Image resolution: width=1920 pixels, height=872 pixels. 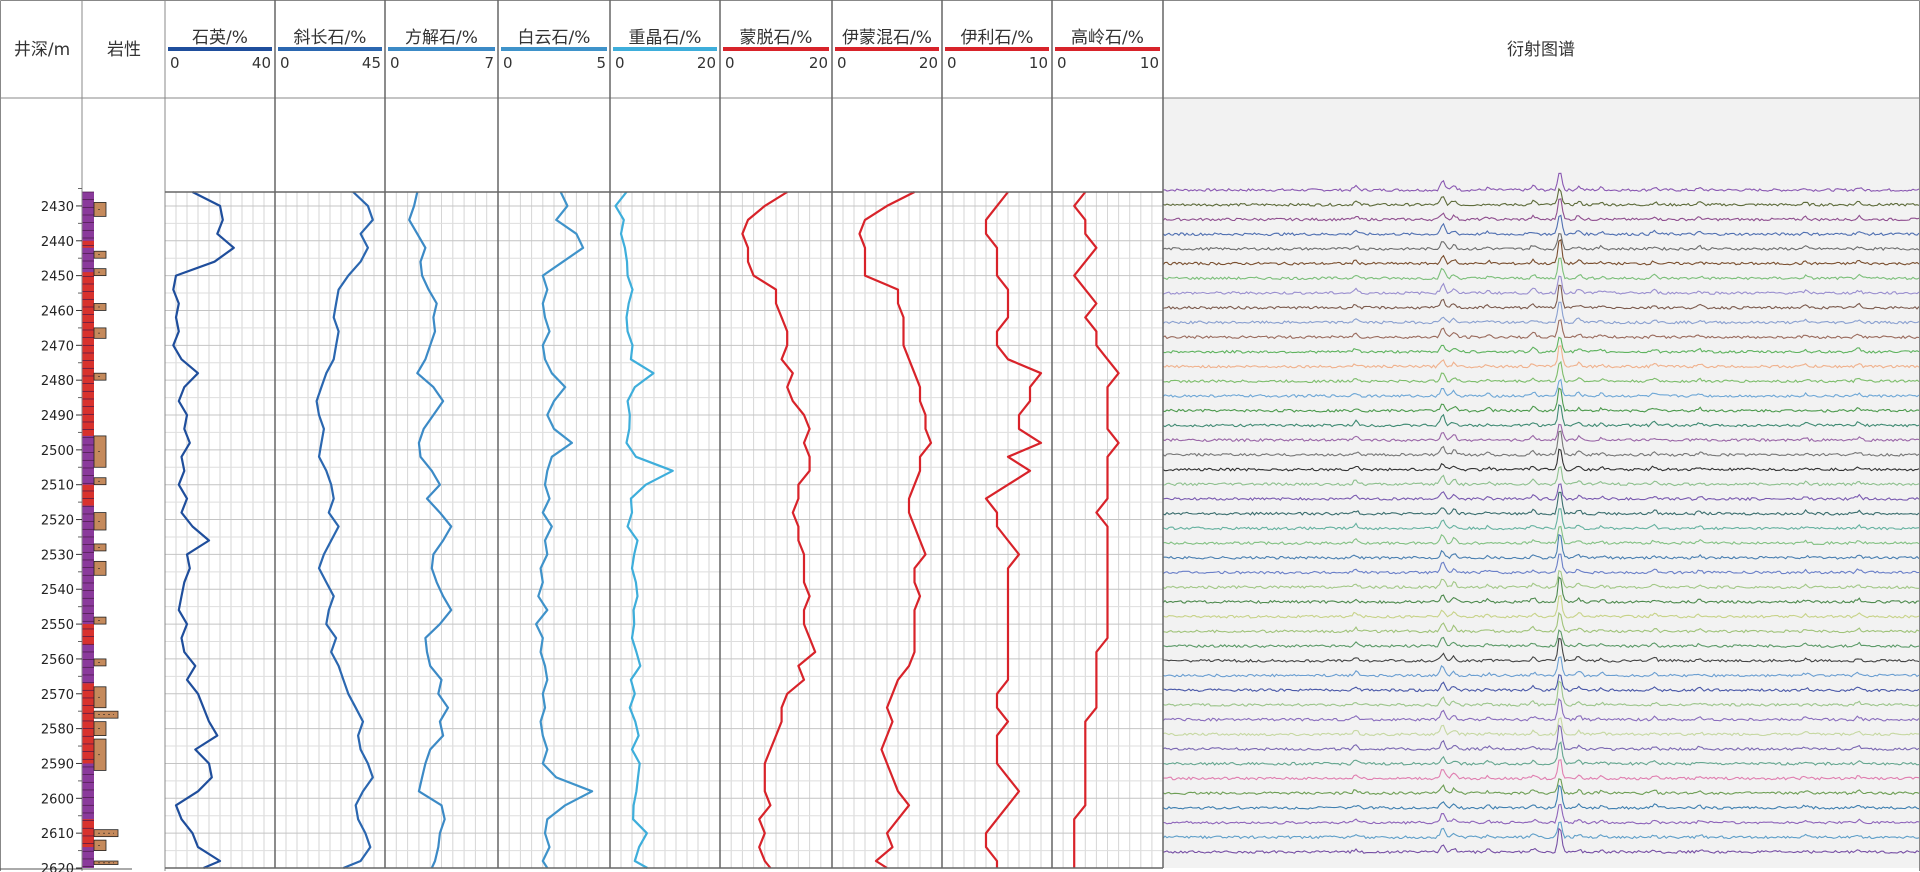 What do you see at coordinates (887, 38) in the screenshot?
I see `series-name: 伊蒙混石/%` at bounding box center [887, 38].